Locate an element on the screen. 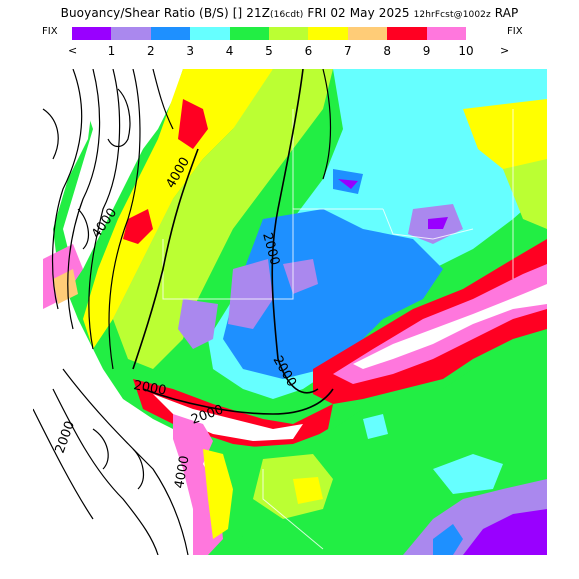  band-yellow-south is located at coordinates (218, 494).